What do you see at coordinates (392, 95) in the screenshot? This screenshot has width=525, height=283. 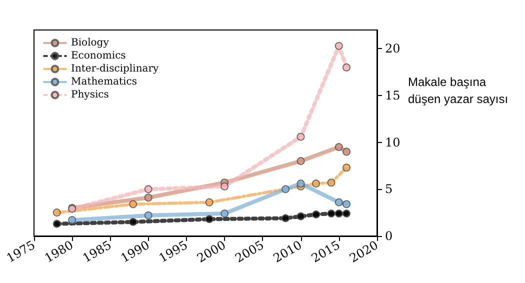 I see `y-tick-label: 15` at bounding box center [392, 95].